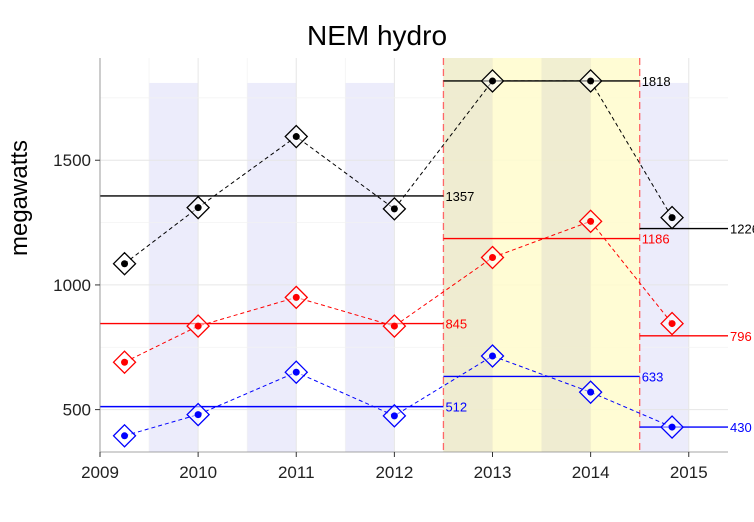 Image resolution: width=754 pixels, height=522 pixels. Describe the element at coordinates (394, 472) in the screenshot. I see `x-tick-label: 2012` at that location.